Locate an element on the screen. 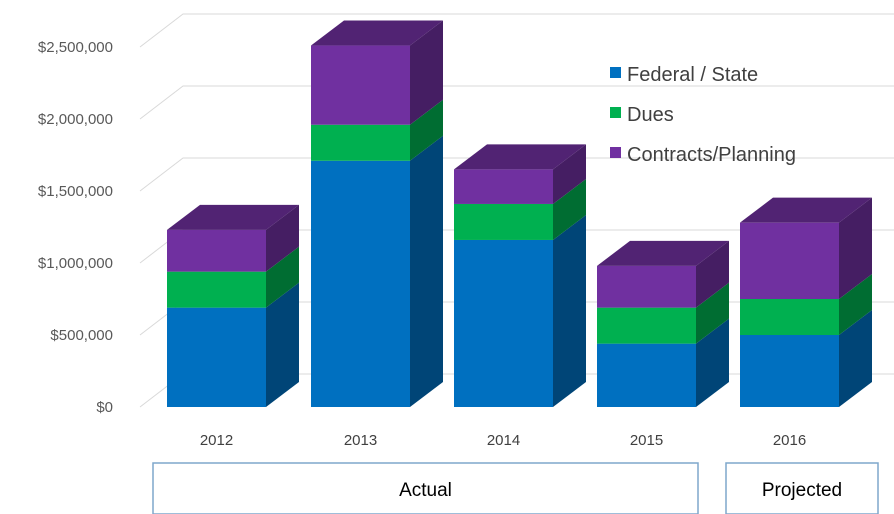 Image resolution: width=894 pixels, height=514 pixels. legend-label: Dues is located at coordinates (650, 115).